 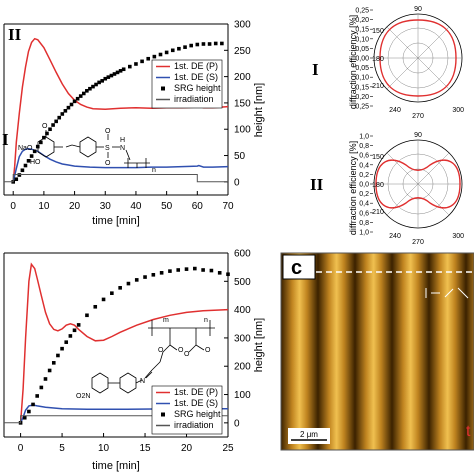 I want to click on panel-a-chem-s: S, so click(x=107, y=148).